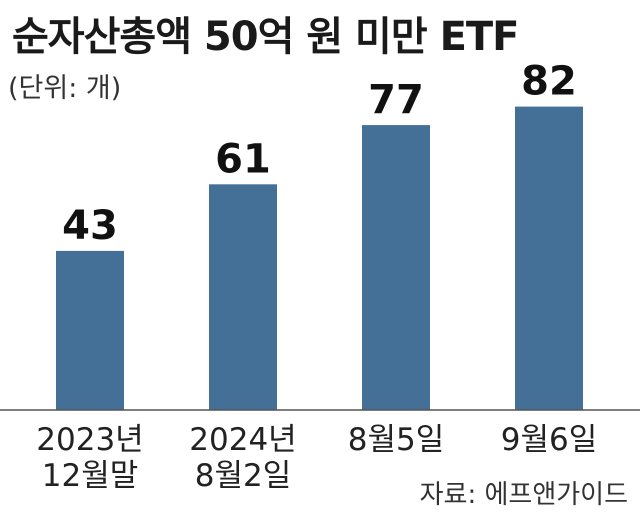 The height and width of the screenshot is (514, 640). Describe the element at coordinates (549, 82) in the screenshot. I see `data-label-3: 82` at that location.